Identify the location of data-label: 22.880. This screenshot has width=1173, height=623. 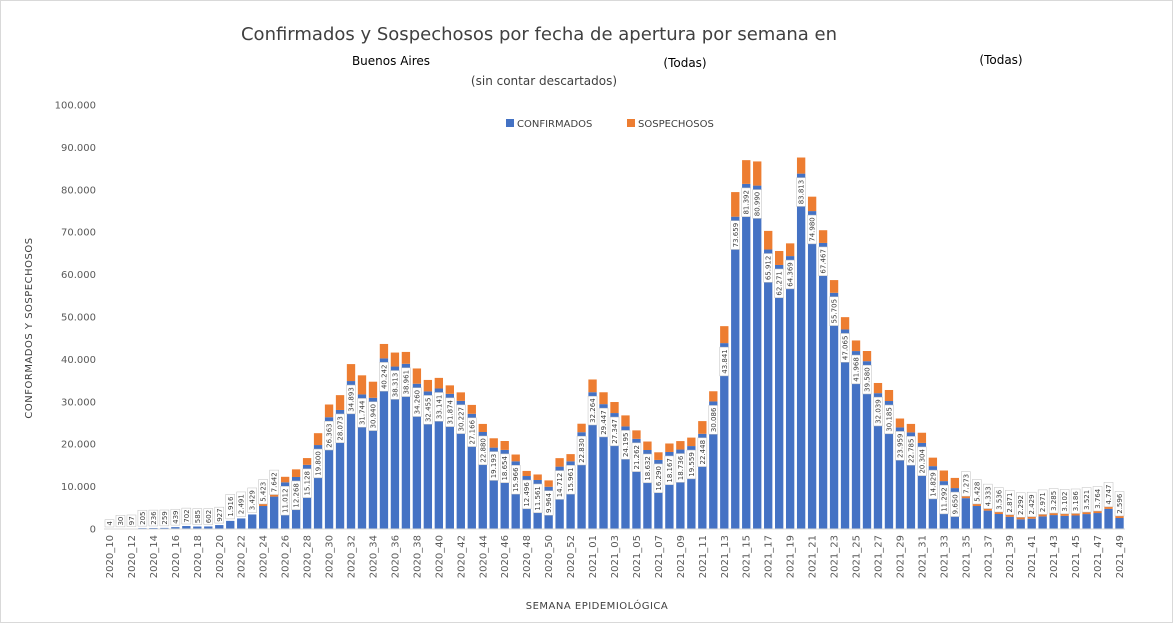
(483, 450).